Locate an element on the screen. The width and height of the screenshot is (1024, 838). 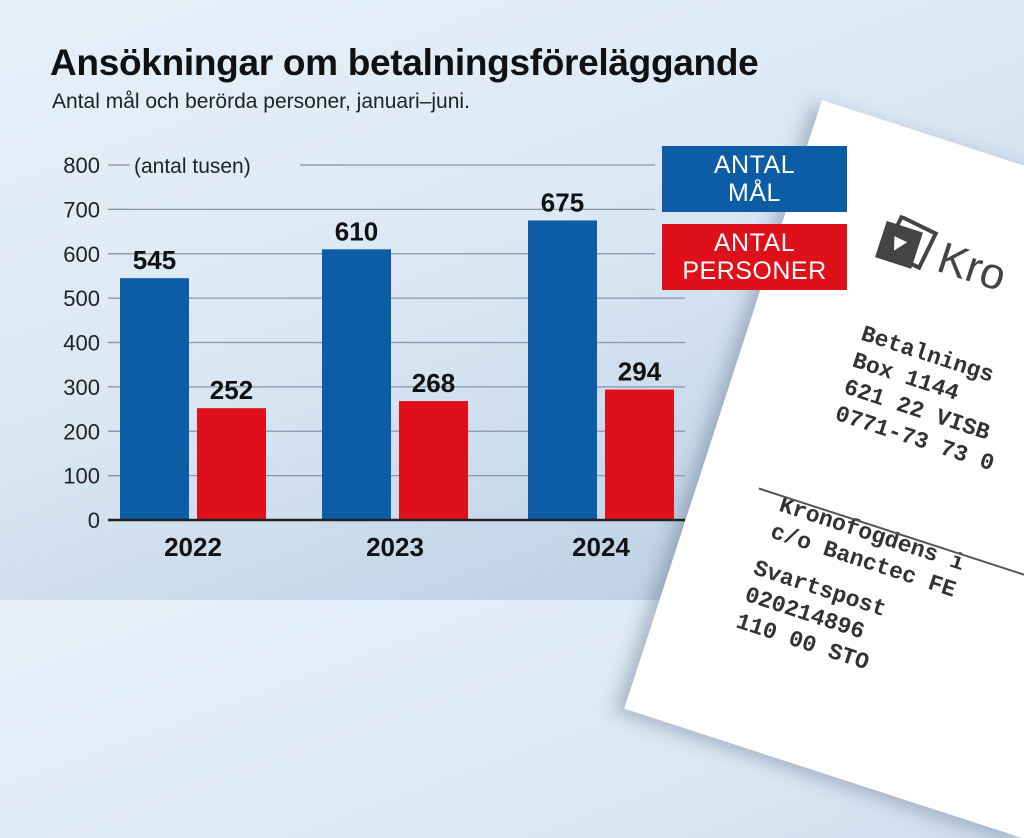
data-label: 545 is located at coordinates (154, 260).